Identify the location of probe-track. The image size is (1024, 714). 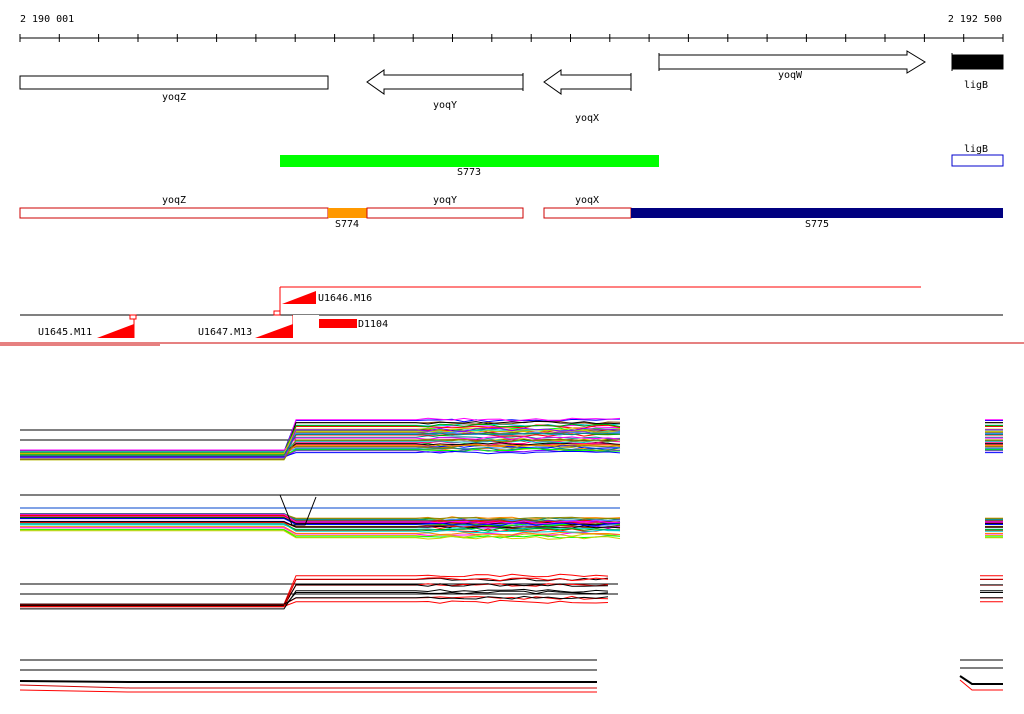
(512, 316).